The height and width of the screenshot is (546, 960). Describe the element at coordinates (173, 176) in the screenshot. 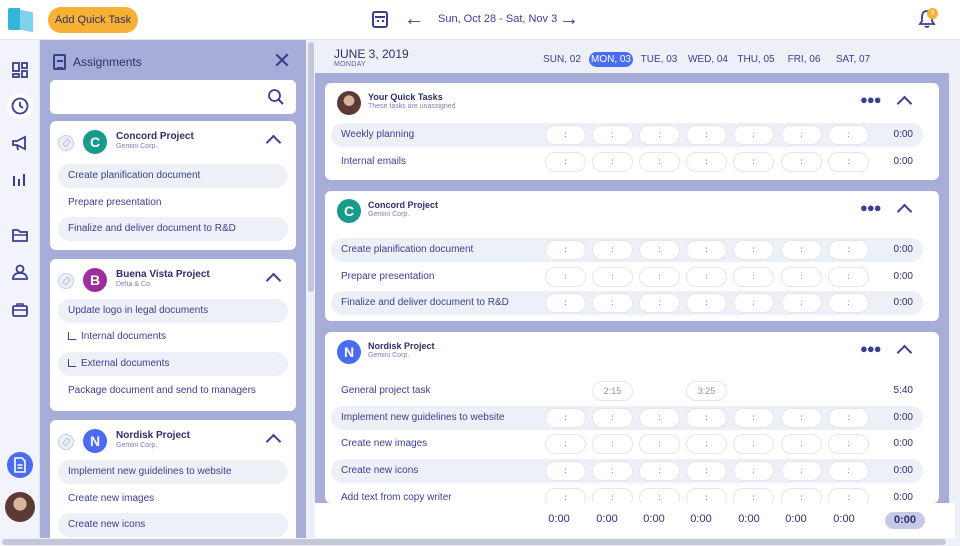

I see `assignment-task: Create planification document` at that location.